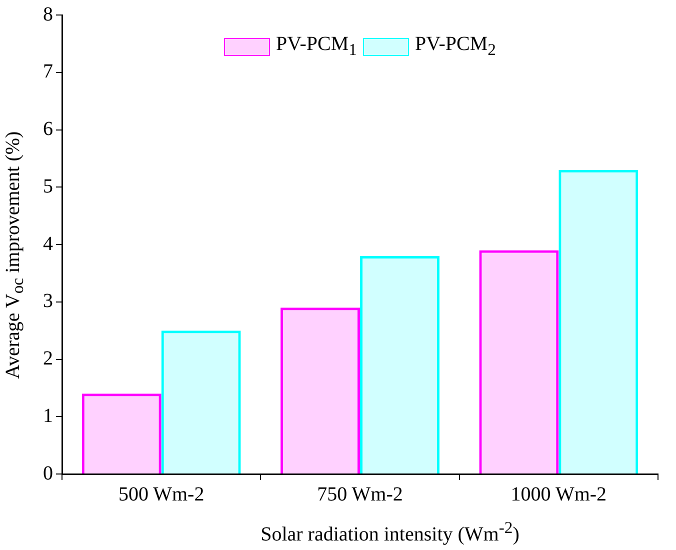 The height and width of the screenshot is (550, 676). What do you see at coordinates (48, 129) in the screenshot?
I see `y-tick-label: 6` at bounding box center [48, 129].